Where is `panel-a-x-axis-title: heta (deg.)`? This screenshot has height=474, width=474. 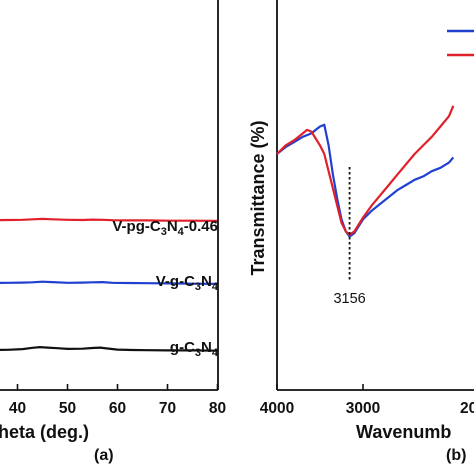 panel-a-x-axis-title: heta (deg.) is located at coordinates (44, 432).